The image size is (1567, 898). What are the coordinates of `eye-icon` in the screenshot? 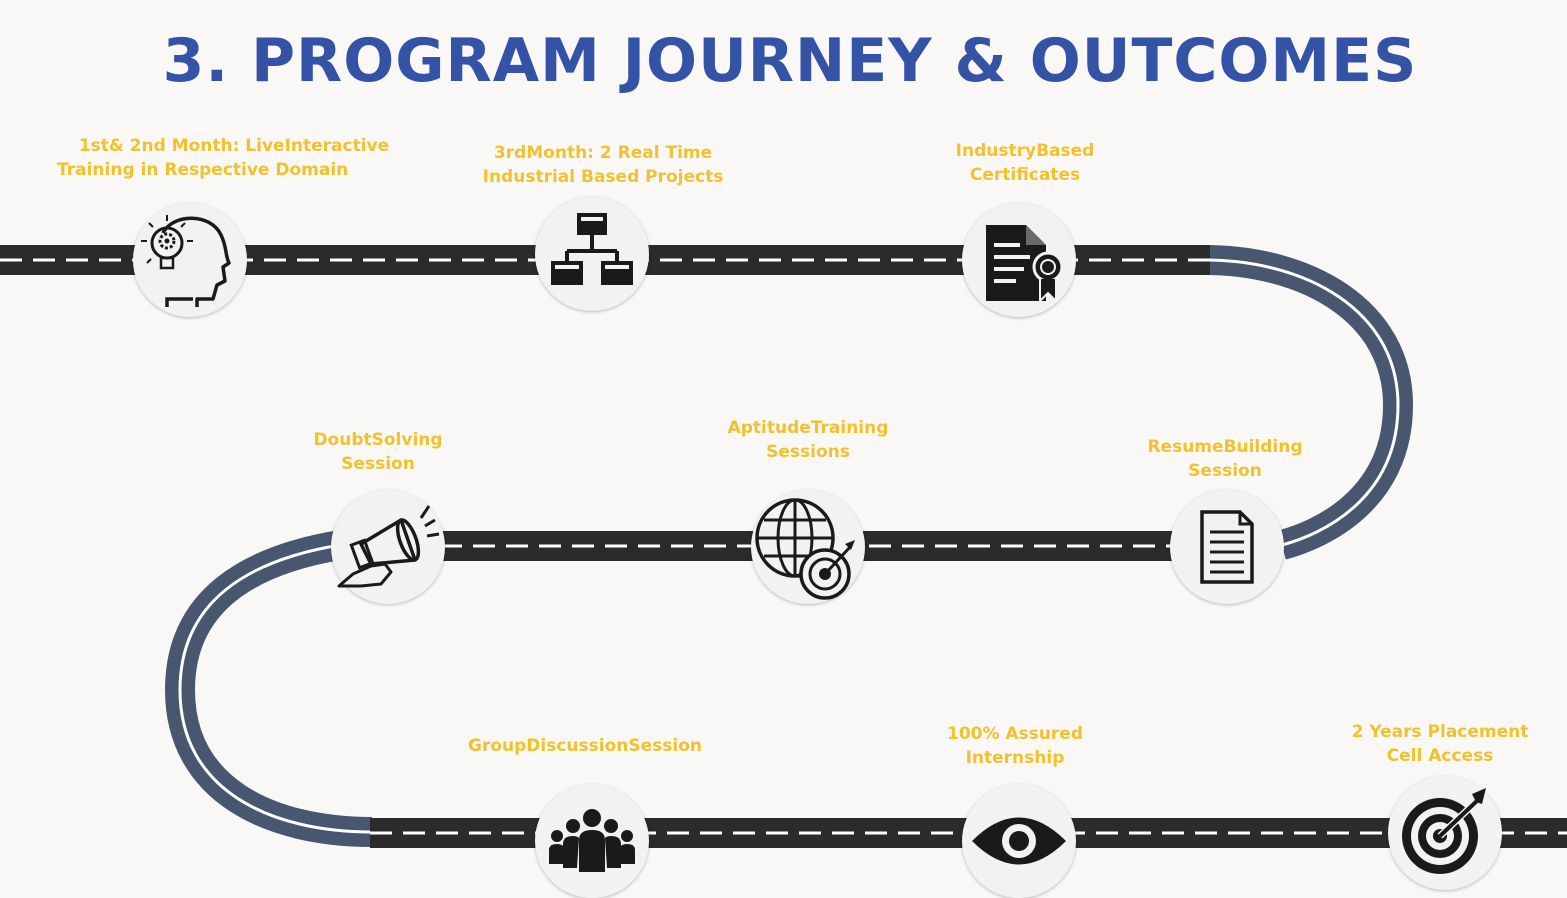 It's located at (1019, 841).